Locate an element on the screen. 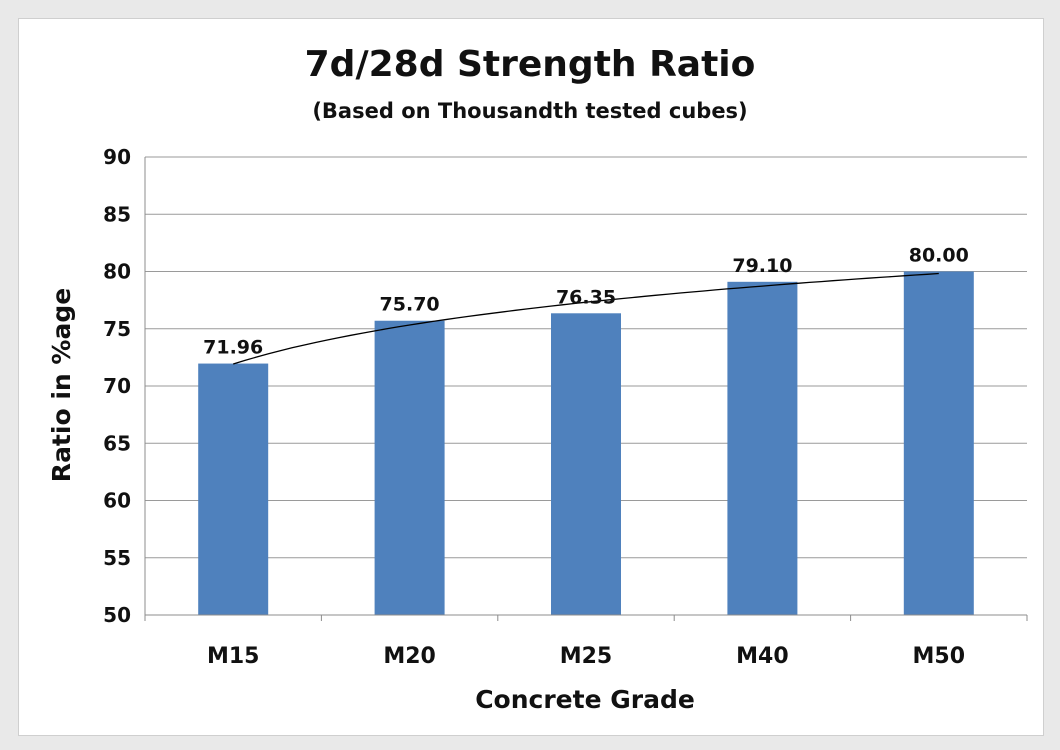  trendline is located at coordinates (586, 318).